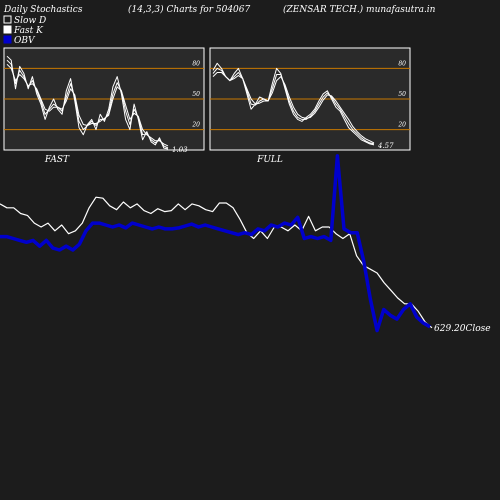  Describe the element at coordinates (30, 21) in the screenshot. I see `legend-label-slow-d: Slow D` at that location.